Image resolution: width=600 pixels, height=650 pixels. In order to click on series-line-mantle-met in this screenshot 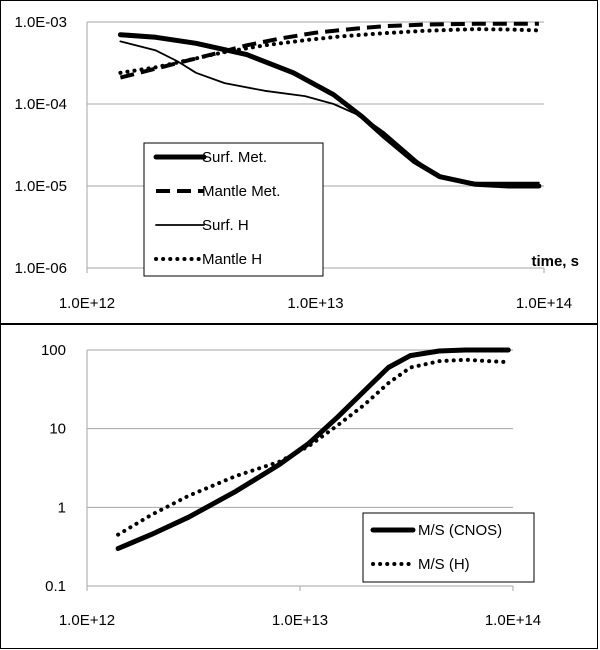, I will do `click(329, 50)`.